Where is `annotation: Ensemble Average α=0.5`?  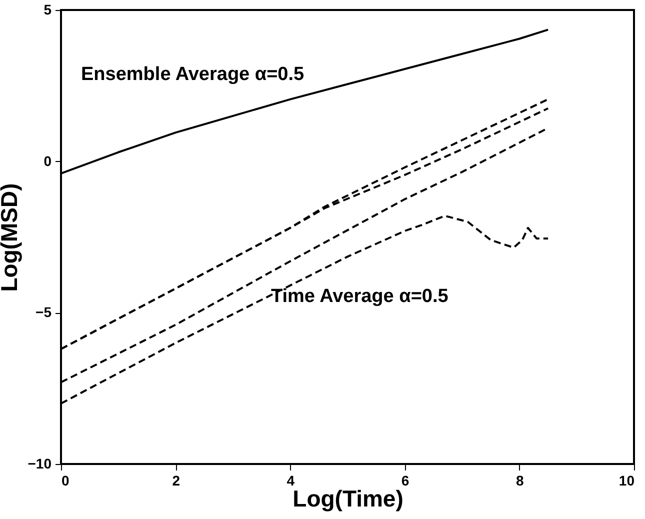 annotation: Ensemble Average α=0.5 is located at coordinates (193, 74).